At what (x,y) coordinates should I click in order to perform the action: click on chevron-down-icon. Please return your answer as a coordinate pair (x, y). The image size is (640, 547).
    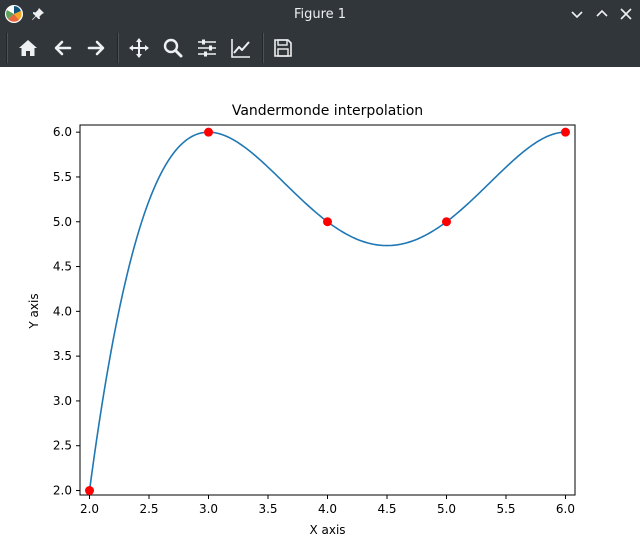
    Looking at the image, I should click on (577, 14).